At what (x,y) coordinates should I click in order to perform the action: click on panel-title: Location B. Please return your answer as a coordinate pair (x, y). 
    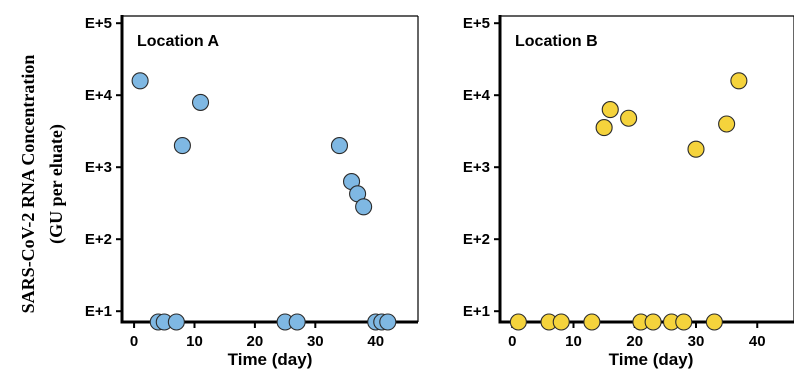
    Looking at the image, I should click on (556, 41).